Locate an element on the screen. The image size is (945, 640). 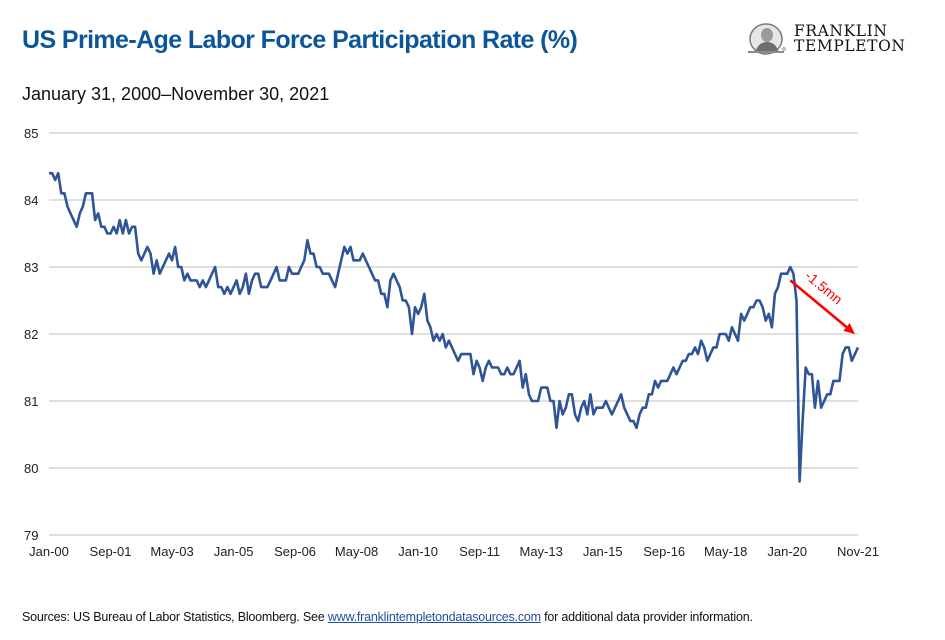
annotation-arrow-group: -1.5mn is located at coordinates (822, 300).